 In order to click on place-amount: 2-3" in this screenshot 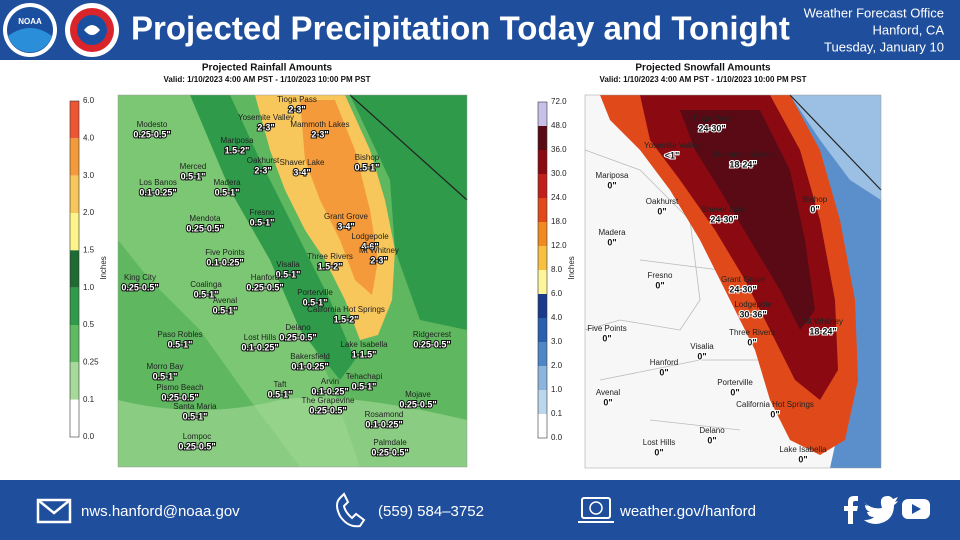, I will do `click(319, 134)`.